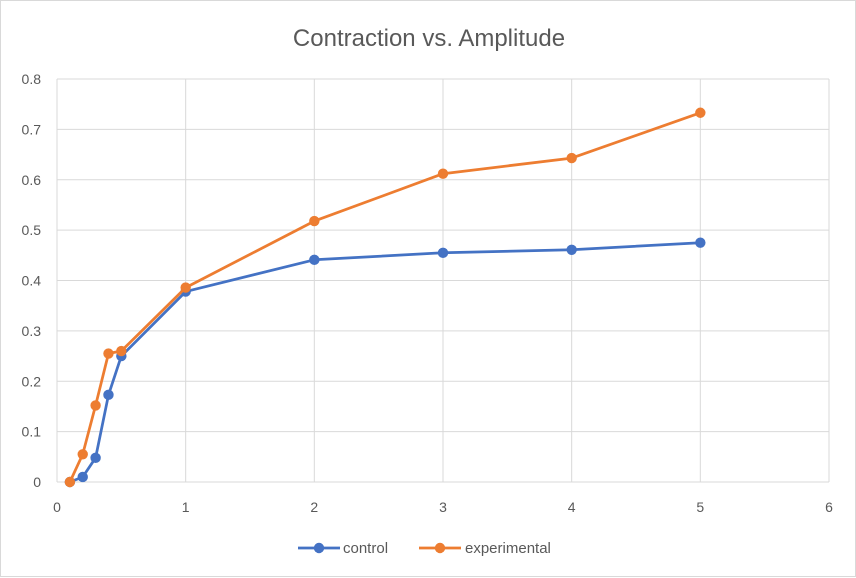 This screenshot has width=856, height=578. What do you see at coordinates (186, 507) in the screenshot?
I see `x-tick-label: 1` at bounding box center [186, 507].